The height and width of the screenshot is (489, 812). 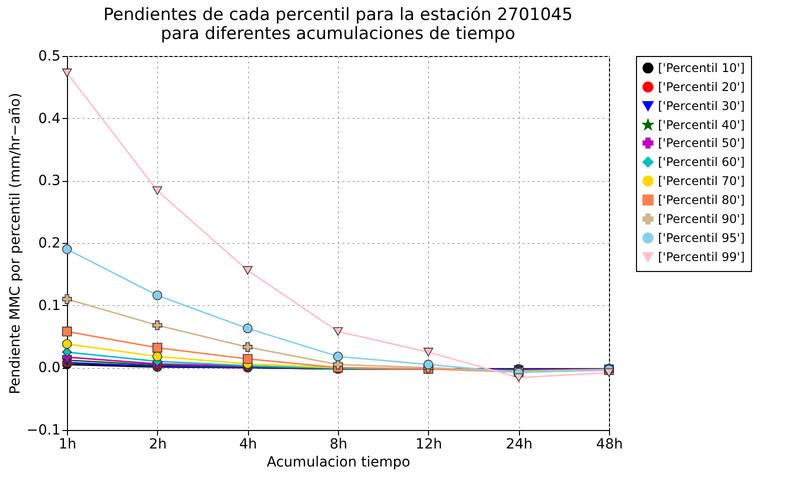 What do you see at coordinates (701, 238) in the screenshot?
I see `legend-label: ['Percentil 95']` at bounding box center [701, 238].